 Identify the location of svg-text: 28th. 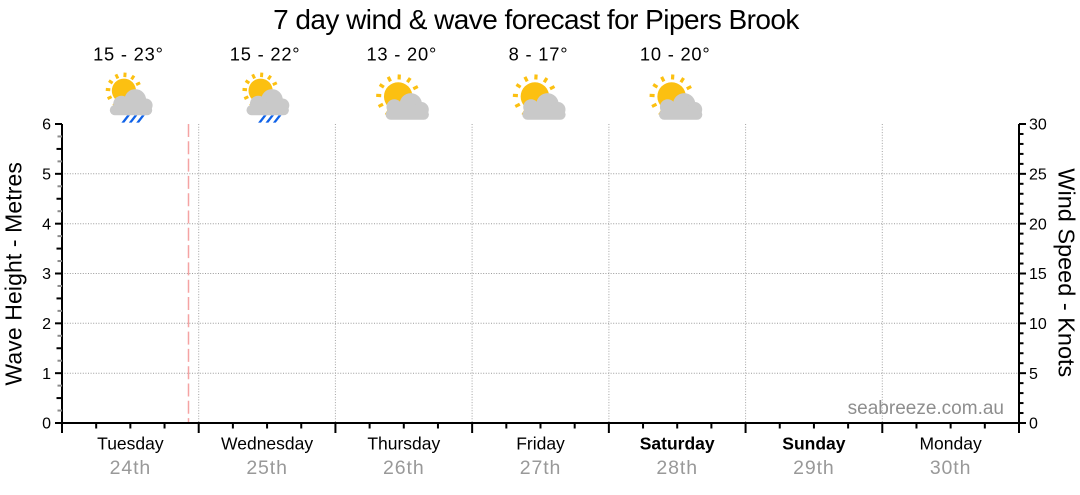
(677, 468).